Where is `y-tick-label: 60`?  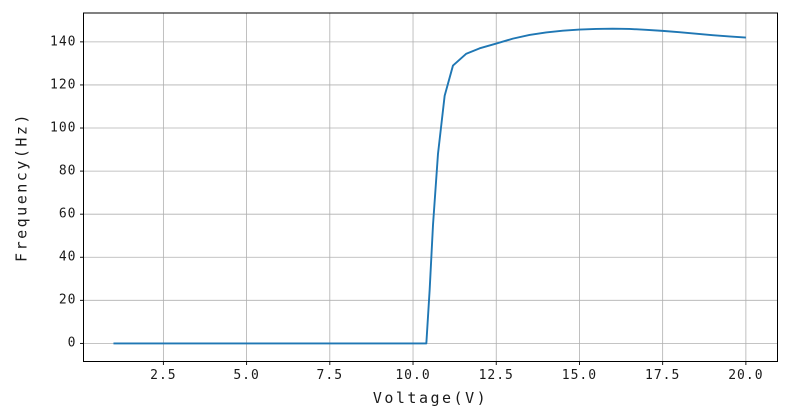
y-tick-label: 60 is located at coordinates (67, 214).